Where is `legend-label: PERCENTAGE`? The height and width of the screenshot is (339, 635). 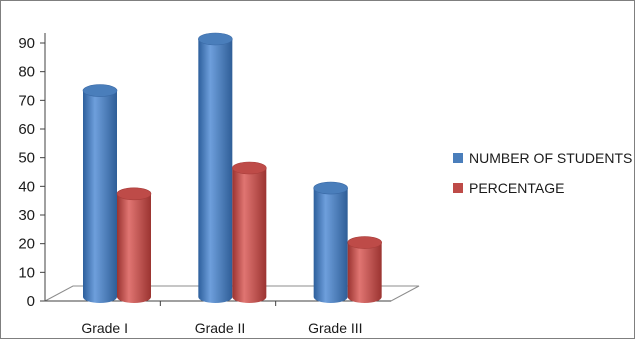 legend-label: PERCENTAGE is located at coordinates (516, 188).